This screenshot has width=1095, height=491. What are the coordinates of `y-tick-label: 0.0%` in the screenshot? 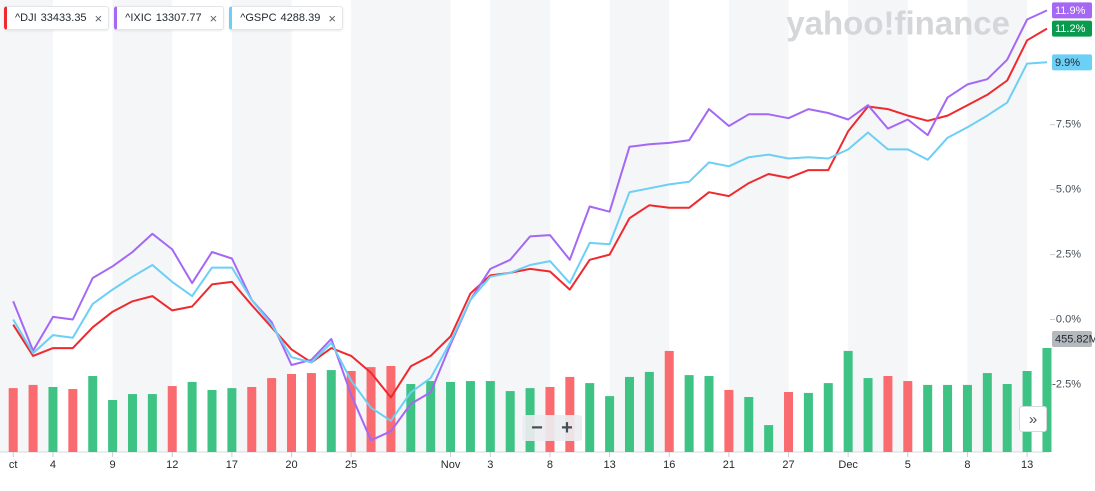 It's located at (1068, 319).